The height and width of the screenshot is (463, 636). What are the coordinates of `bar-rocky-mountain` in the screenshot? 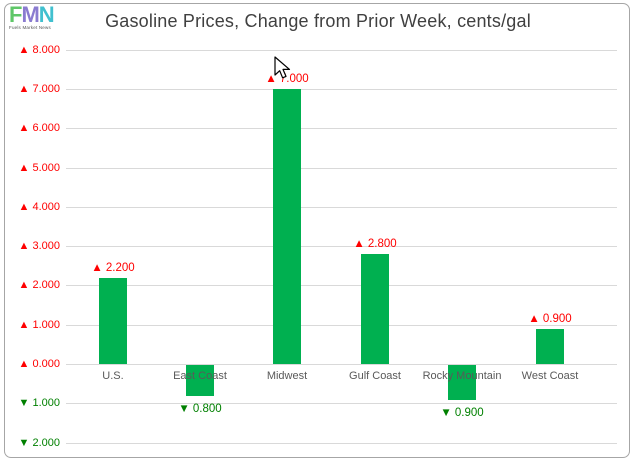 It's located at (462, 382).